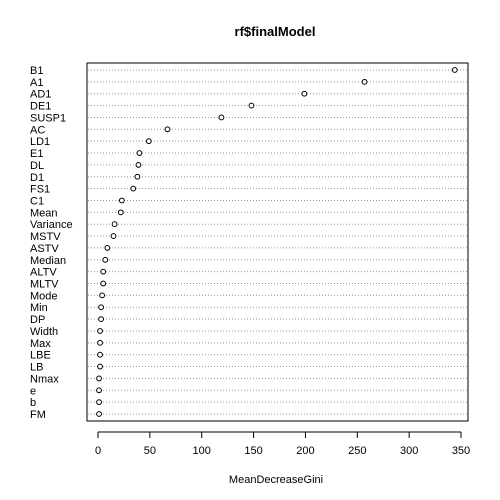 The width and height of the screenshot is (500, 500). I want to click on x-tick-label: 300, so click(409, 451).